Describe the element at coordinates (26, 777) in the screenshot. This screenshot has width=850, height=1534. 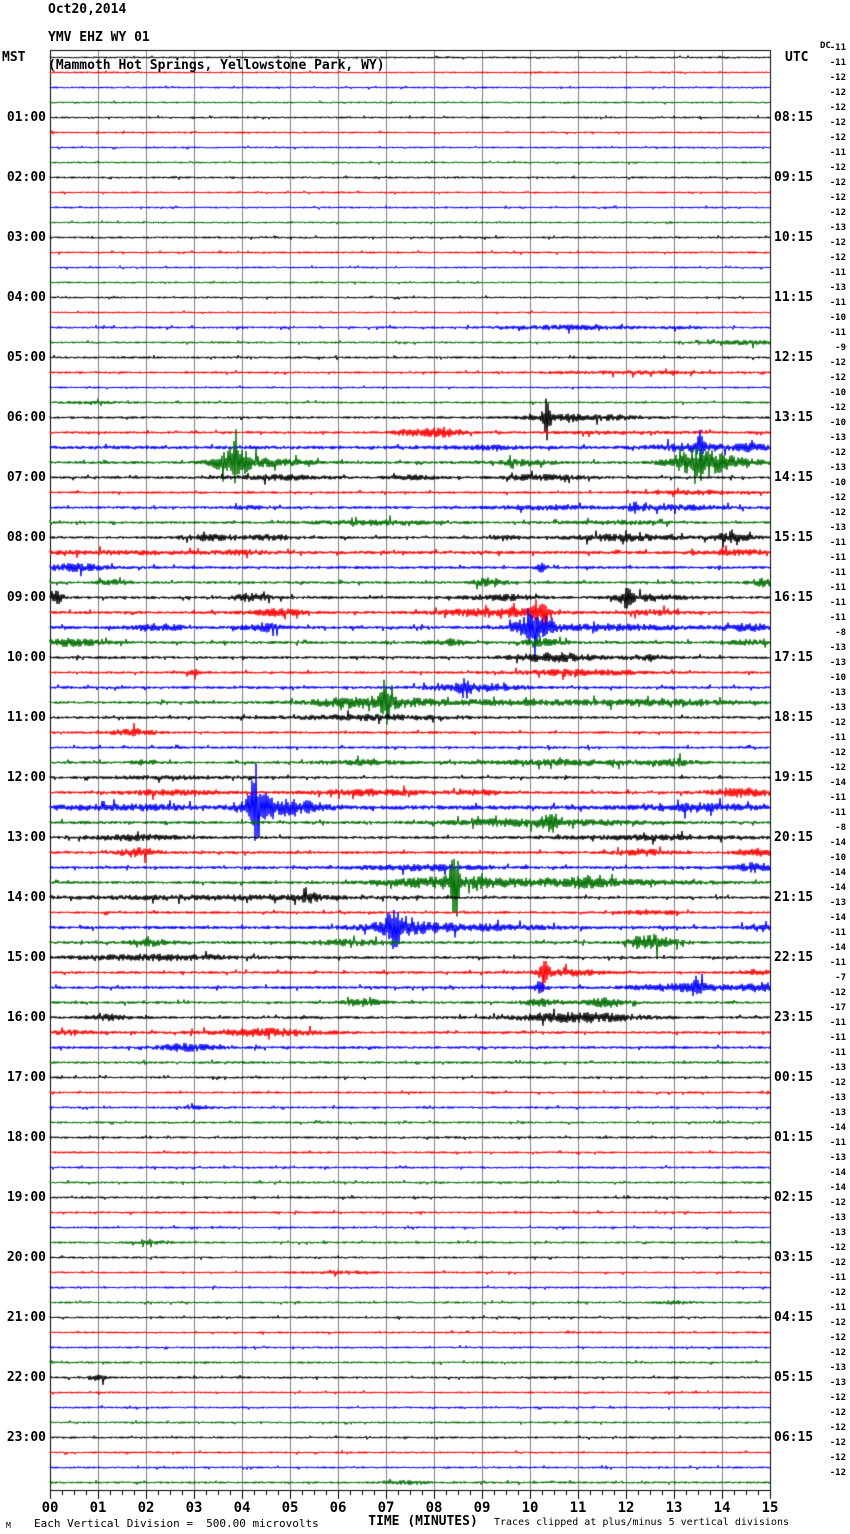
I see `mst-hour-label: 12:00` at that location.